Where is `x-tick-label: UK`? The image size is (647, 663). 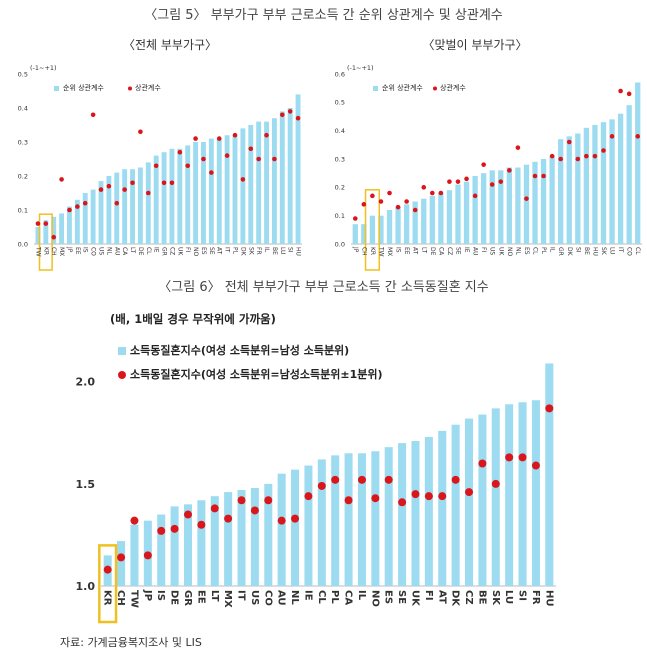 x-tick-label: UK is located at coordinates (179, 251).